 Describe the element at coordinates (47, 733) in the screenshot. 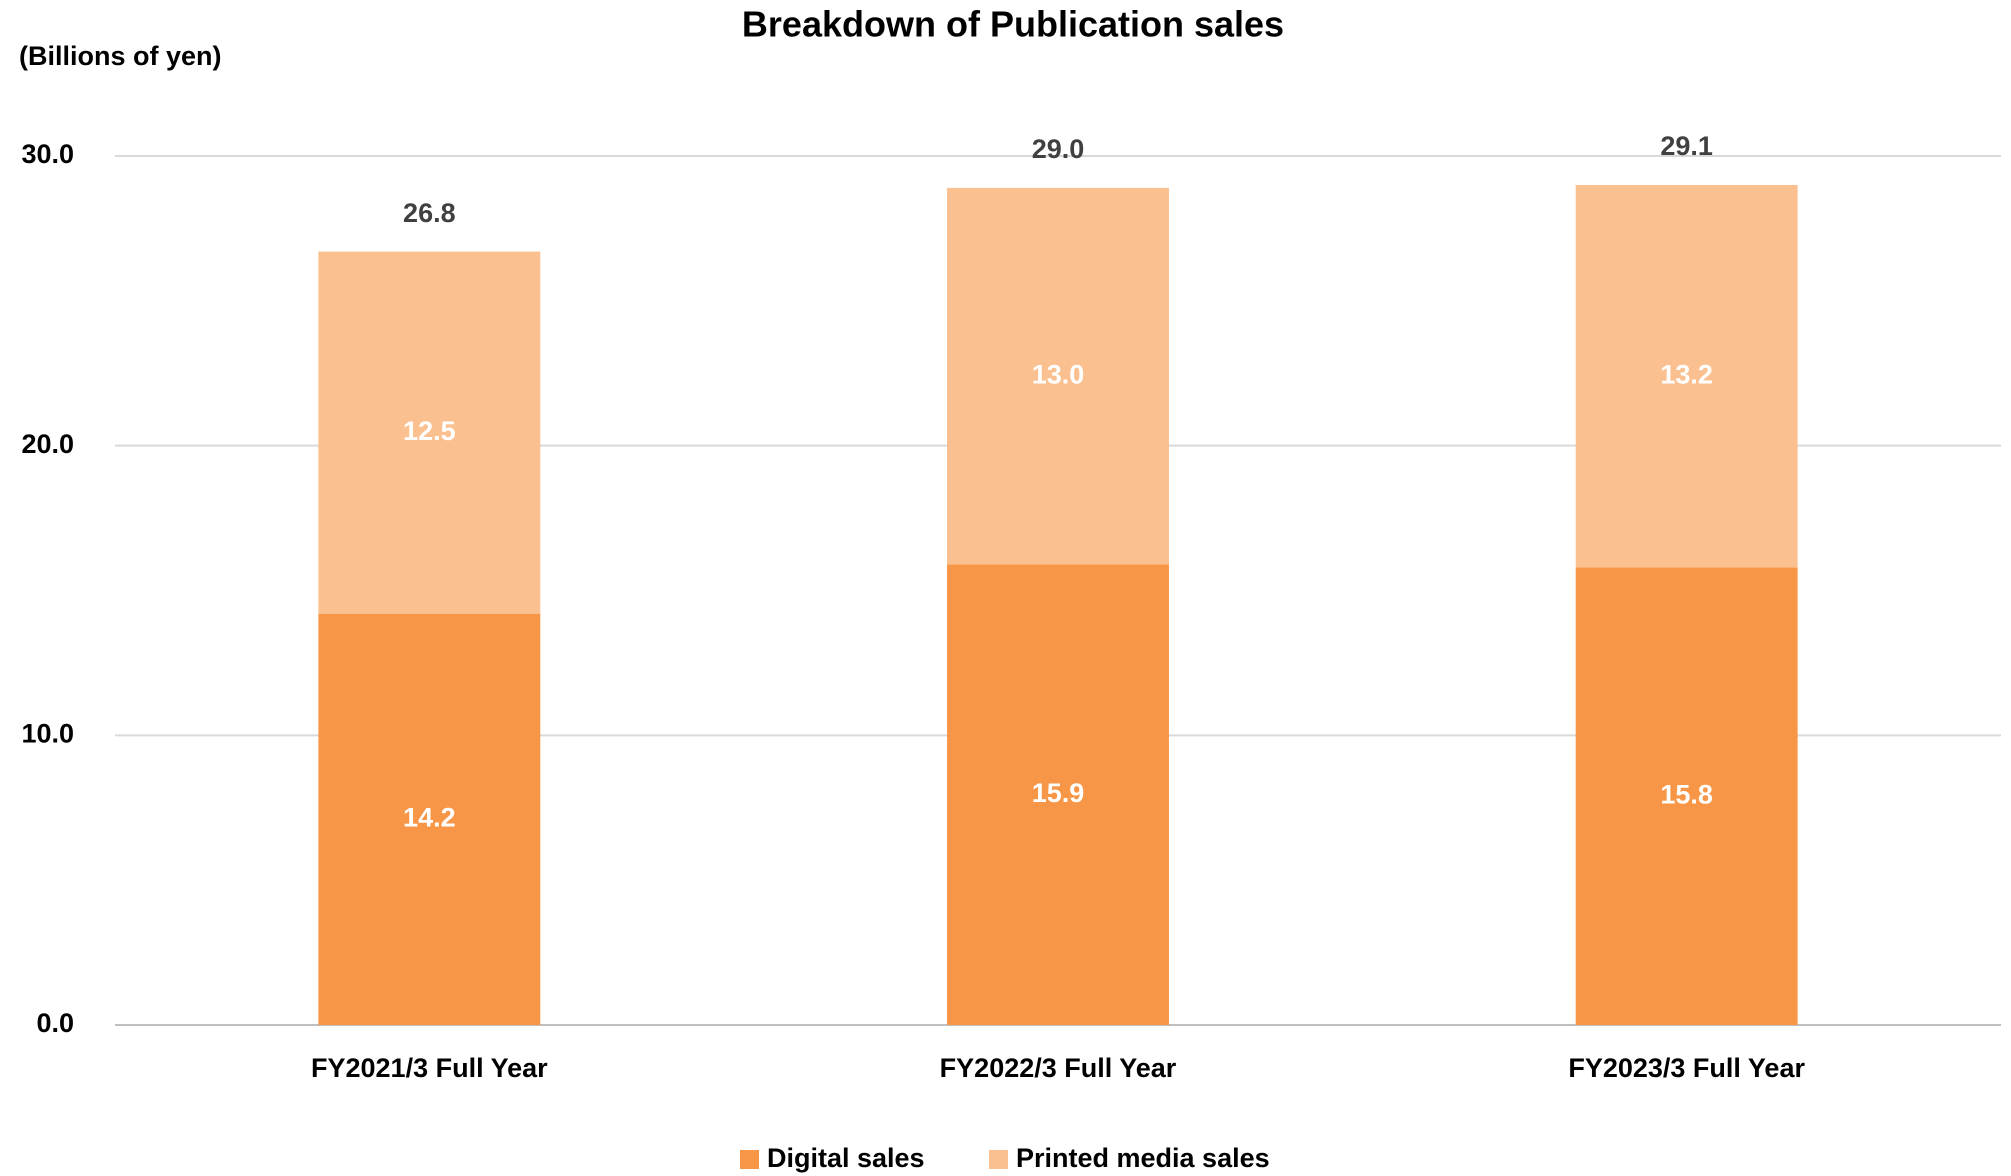

I see `y-tick-label: 10.0` at that location.